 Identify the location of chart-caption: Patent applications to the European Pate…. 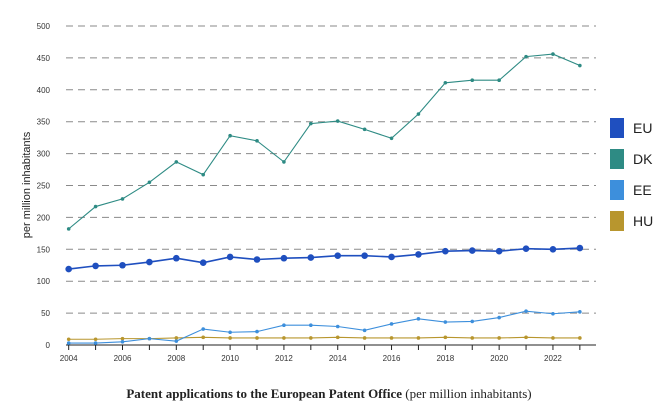
(329, 394).